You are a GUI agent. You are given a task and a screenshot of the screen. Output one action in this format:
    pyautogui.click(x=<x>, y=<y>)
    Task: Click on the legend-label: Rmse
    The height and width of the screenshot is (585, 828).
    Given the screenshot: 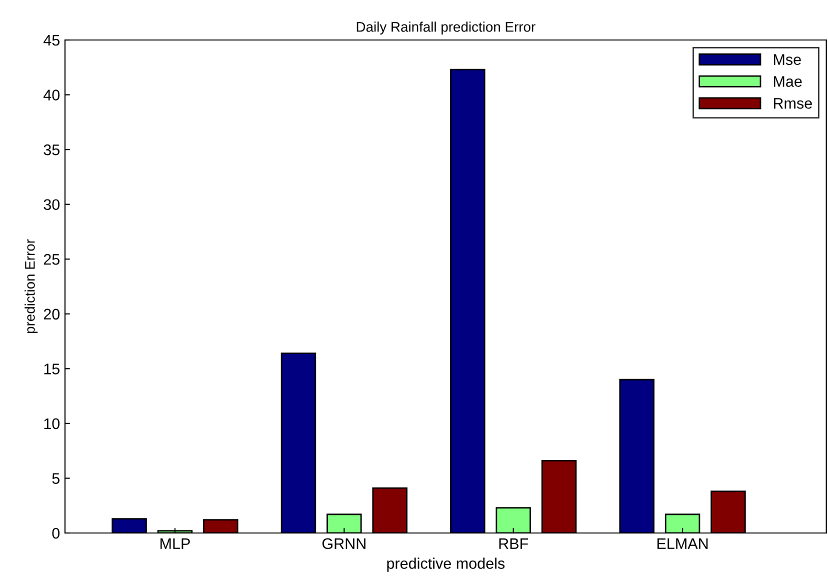 What is the action you would take?
    pyautogui.click(x=793, y=103)
    